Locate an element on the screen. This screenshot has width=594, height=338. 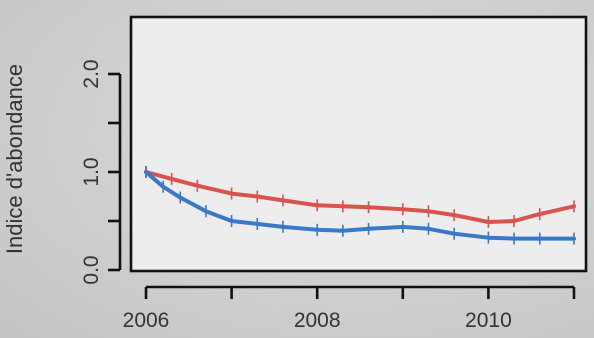
y-tick-label: 1.0 is located at coordinates (91, 171).